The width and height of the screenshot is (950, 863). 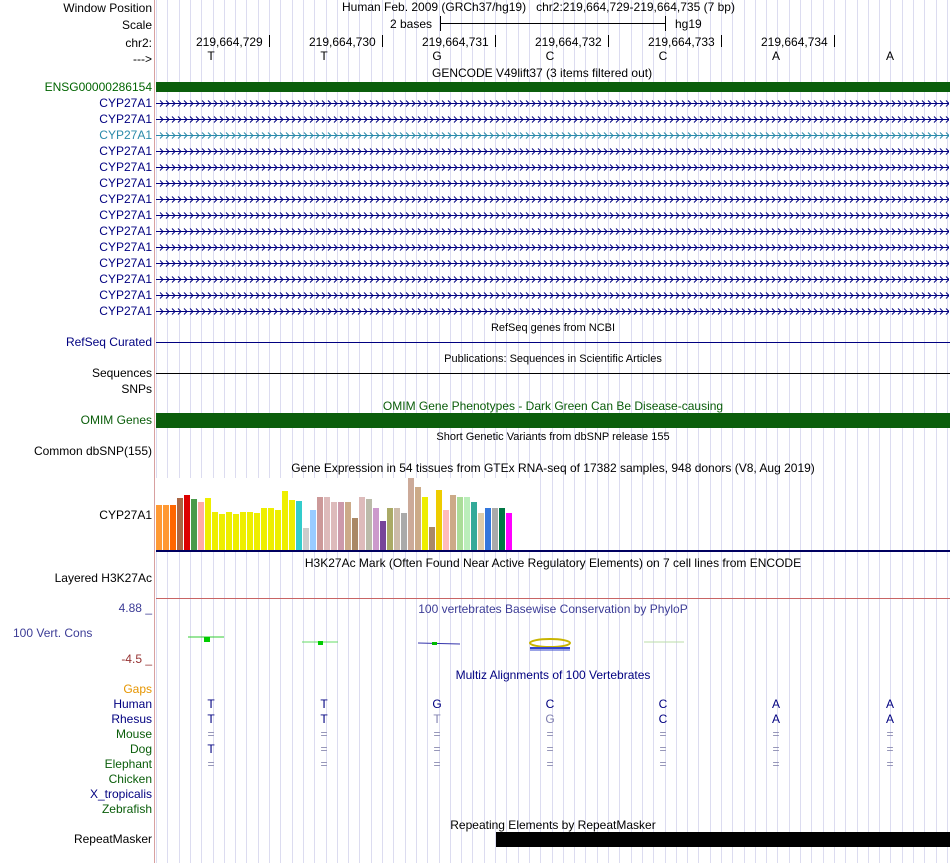 I want to click on species-label: Mouse, so click(x=133, y=734).